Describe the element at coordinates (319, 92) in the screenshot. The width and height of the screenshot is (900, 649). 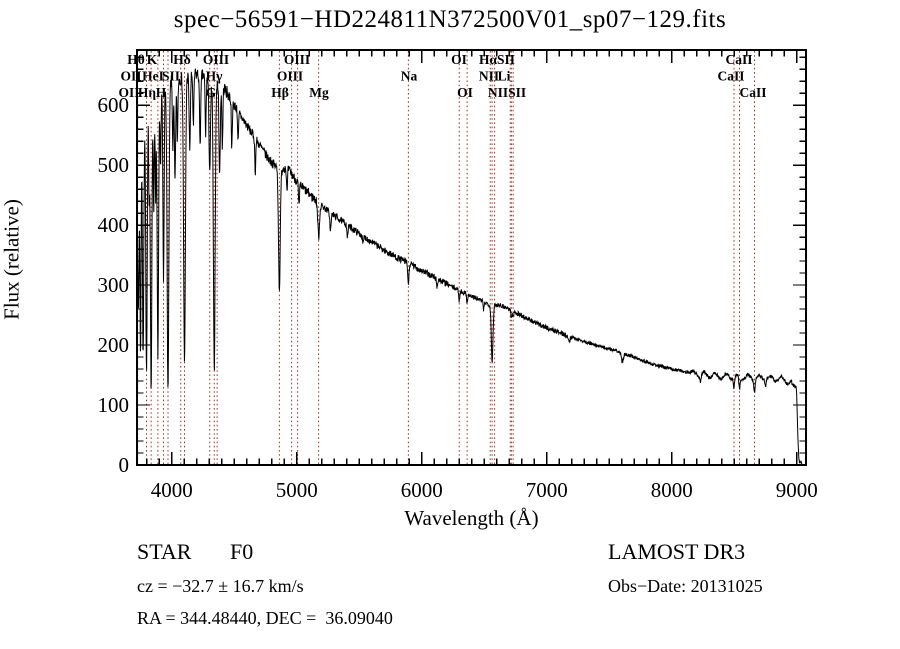
I see `line-label: Mg` at that location.